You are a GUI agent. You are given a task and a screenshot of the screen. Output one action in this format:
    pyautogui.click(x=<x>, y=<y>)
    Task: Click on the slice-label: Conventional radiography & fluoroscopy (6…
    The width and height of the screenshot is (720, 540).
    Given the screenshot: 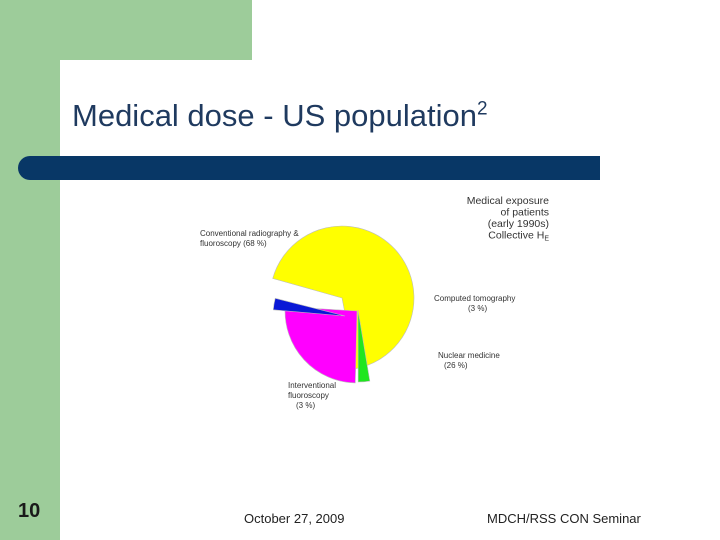 What is the action you would take?
    pyautogui.click(x=249, y=238)
    